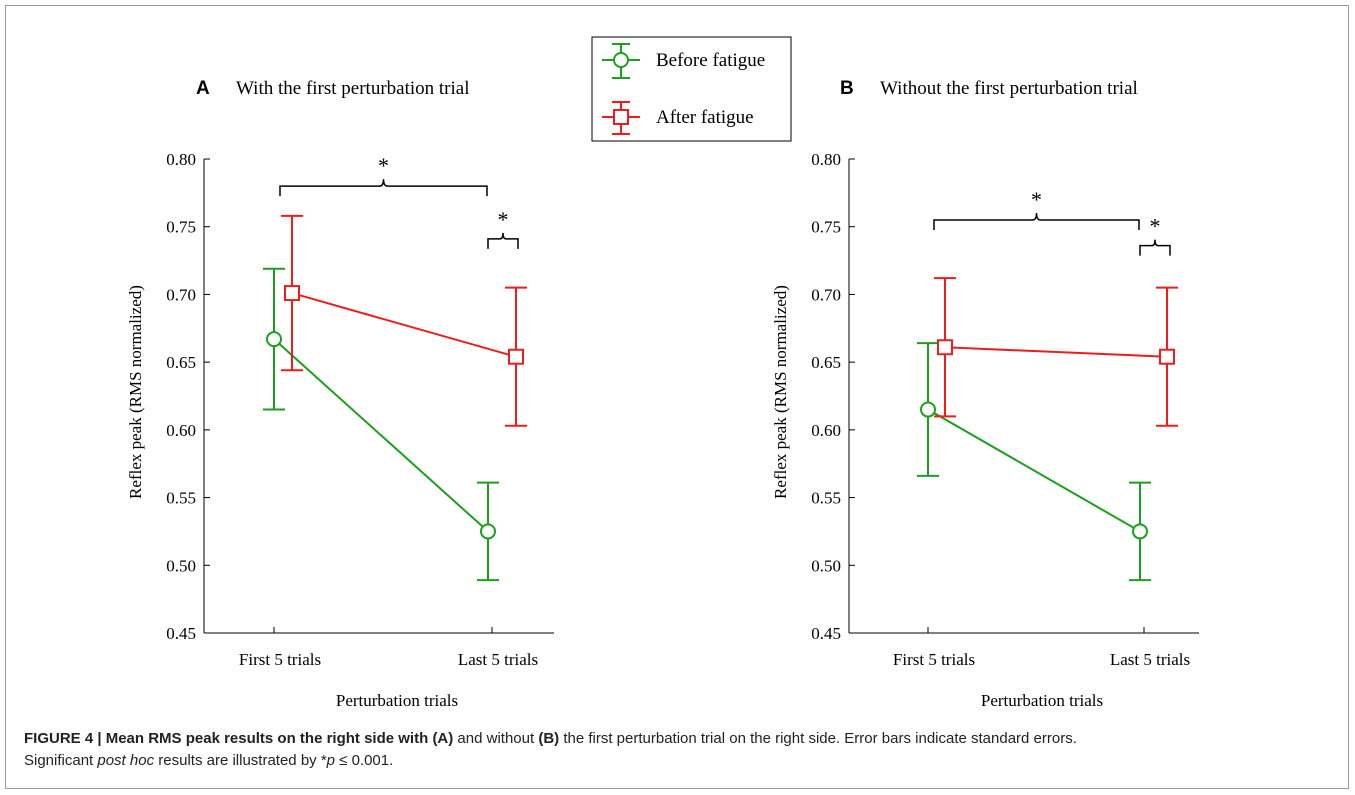 The height and width of the screenshot is (795, 1355). What do you see at coordinates (621, 117) in the screenshot?
I see `legend-marker-after` at bounding box center [621, 117].